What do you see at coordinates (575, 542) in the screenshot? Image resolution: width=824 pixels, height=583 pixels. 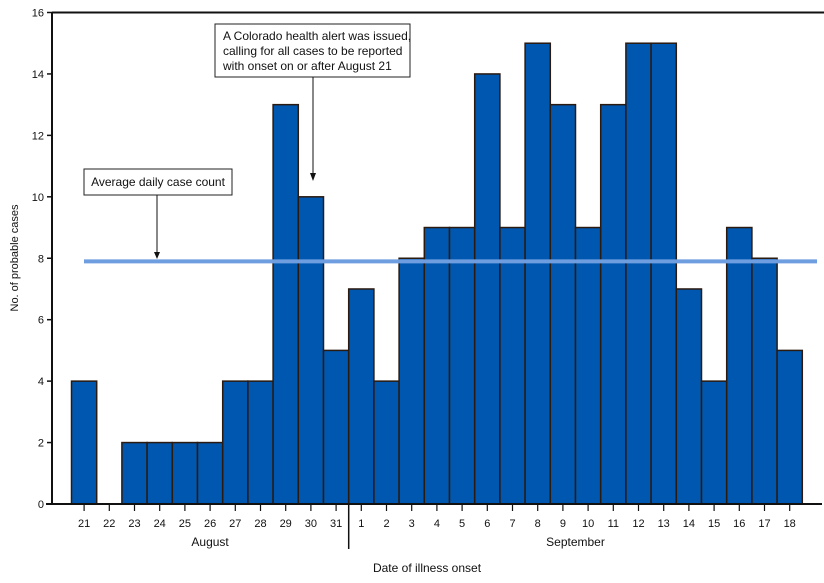 I see `month-label: September` at bounding box center [575, 542].